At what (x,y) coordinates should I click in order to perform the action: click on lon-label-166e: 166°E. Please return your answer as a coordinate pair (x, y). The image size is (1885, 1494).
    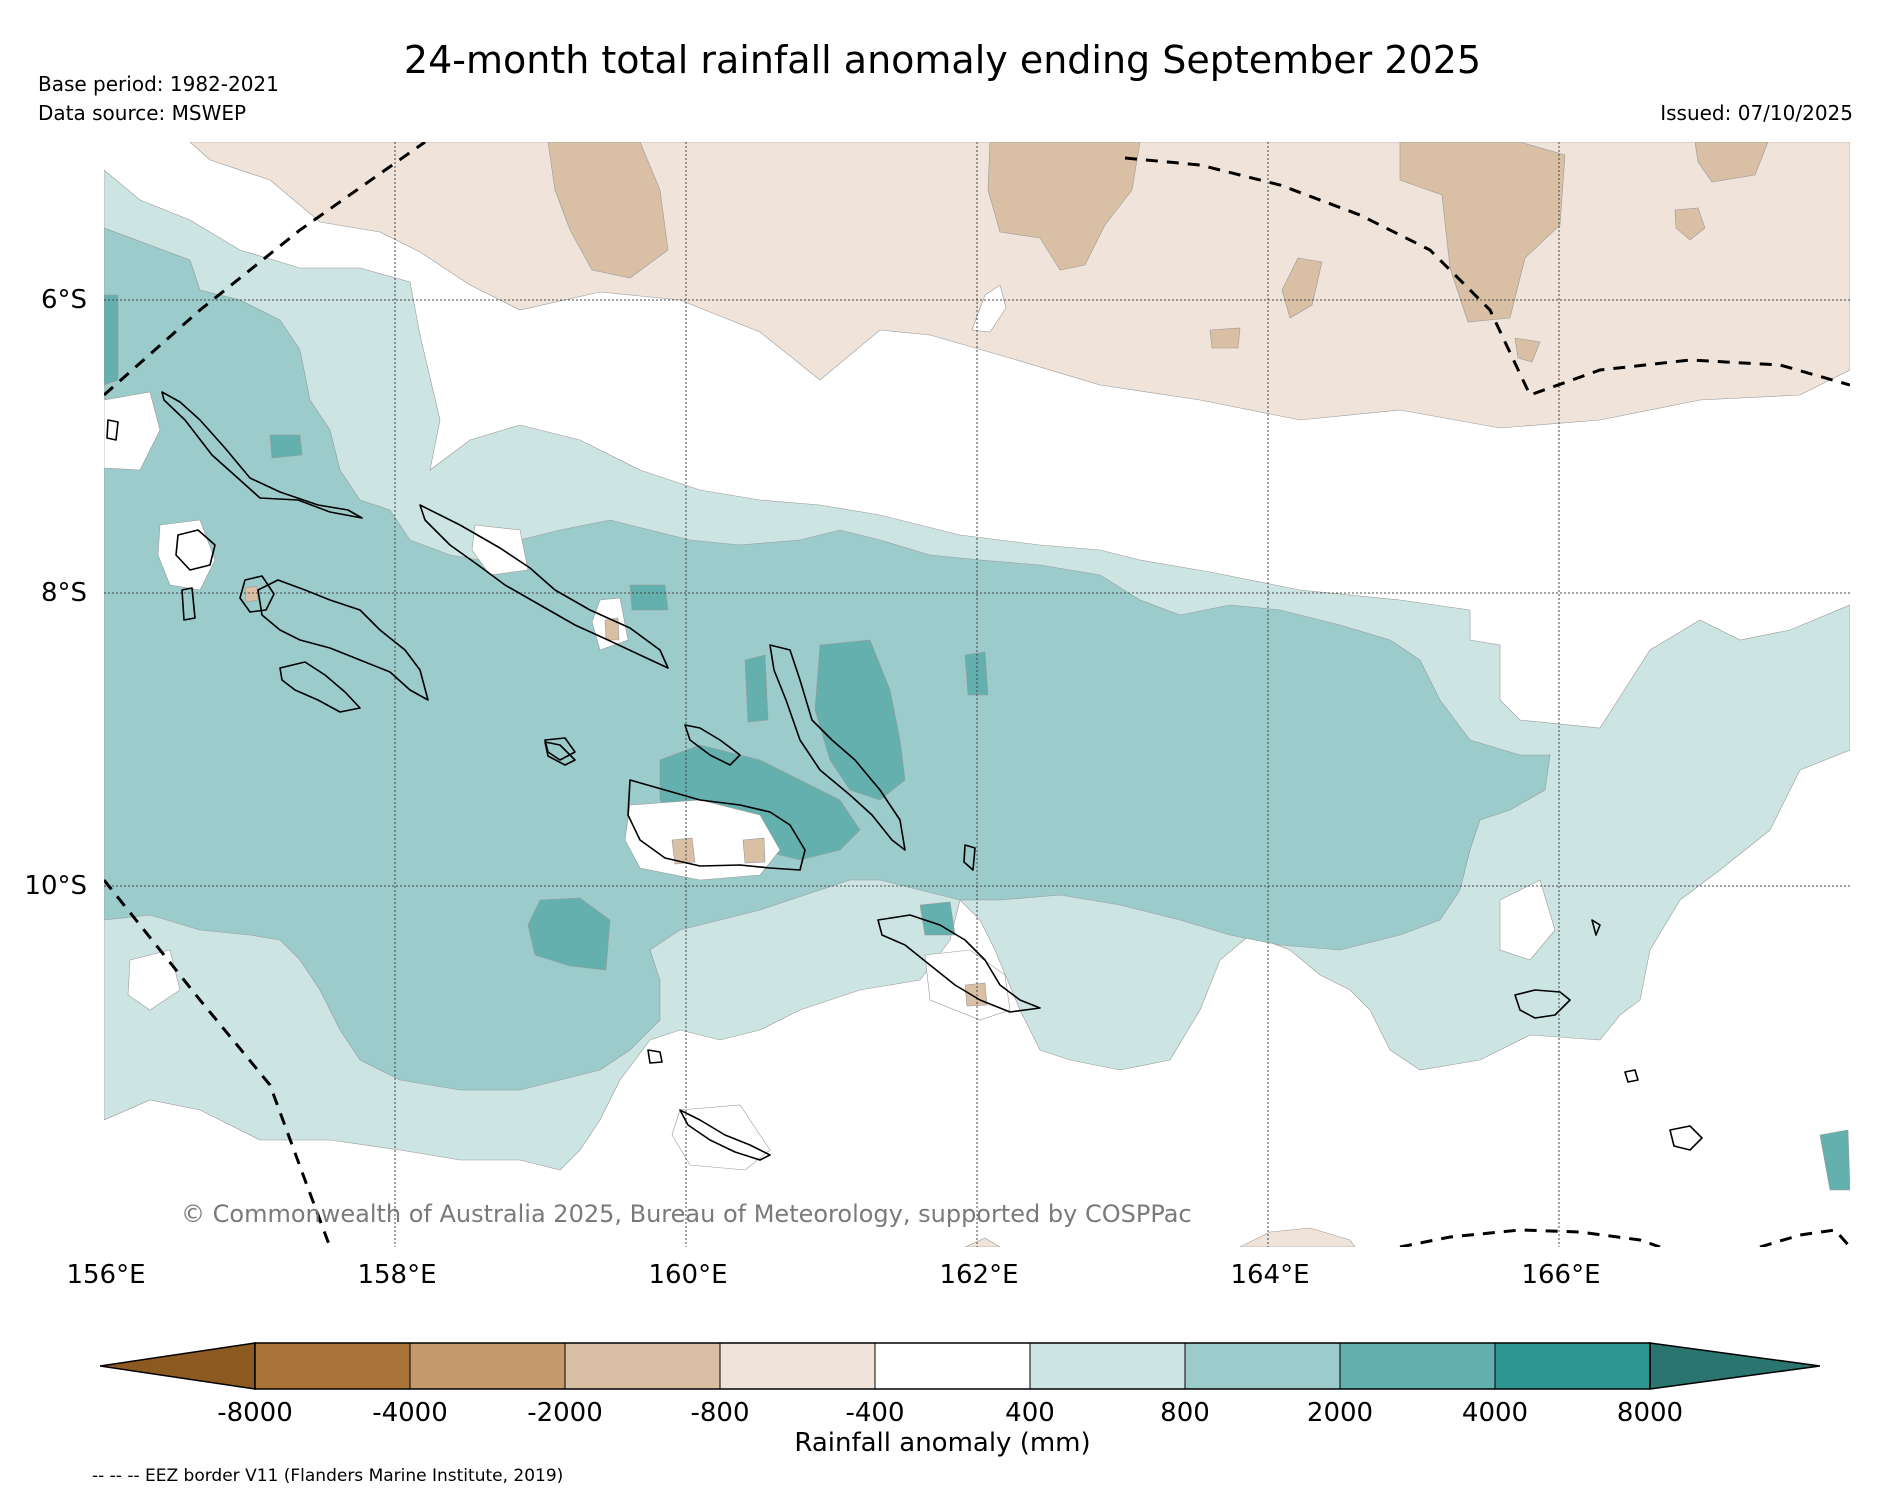
    Looking at the image, I should click on (1561, 1275).